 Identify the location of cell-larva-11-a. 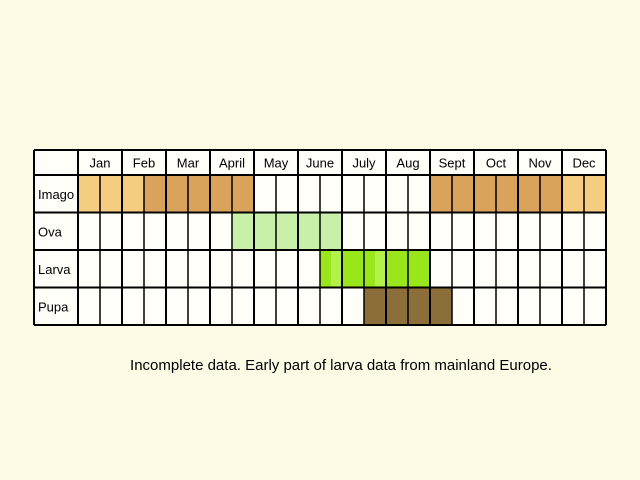
(325, 269).